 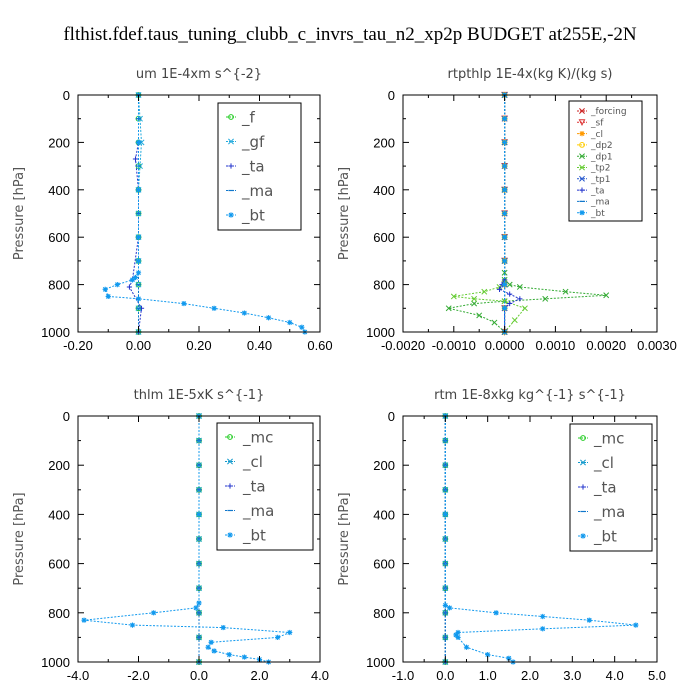 I want to click on legend-label: _sf, so click(x=597, y=123).